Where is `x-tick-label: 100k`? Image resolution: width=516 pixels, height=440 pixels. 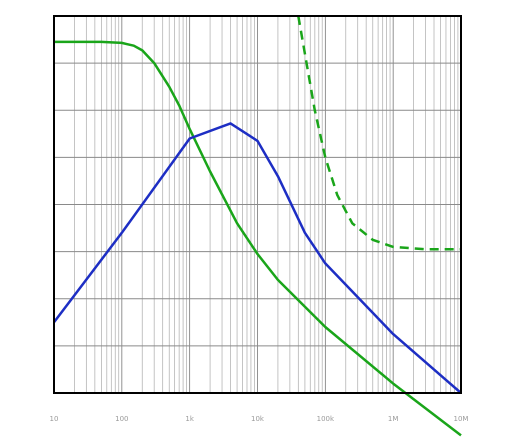 x-tick-label: 100k is located at coordinates (326, 419).